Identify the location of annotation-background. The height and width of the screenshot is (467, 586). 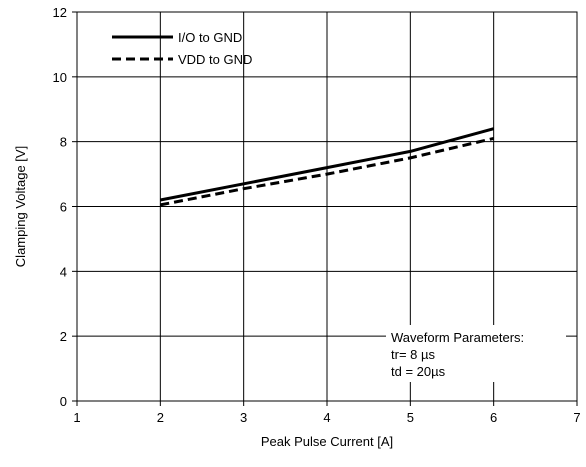
(476, 353).